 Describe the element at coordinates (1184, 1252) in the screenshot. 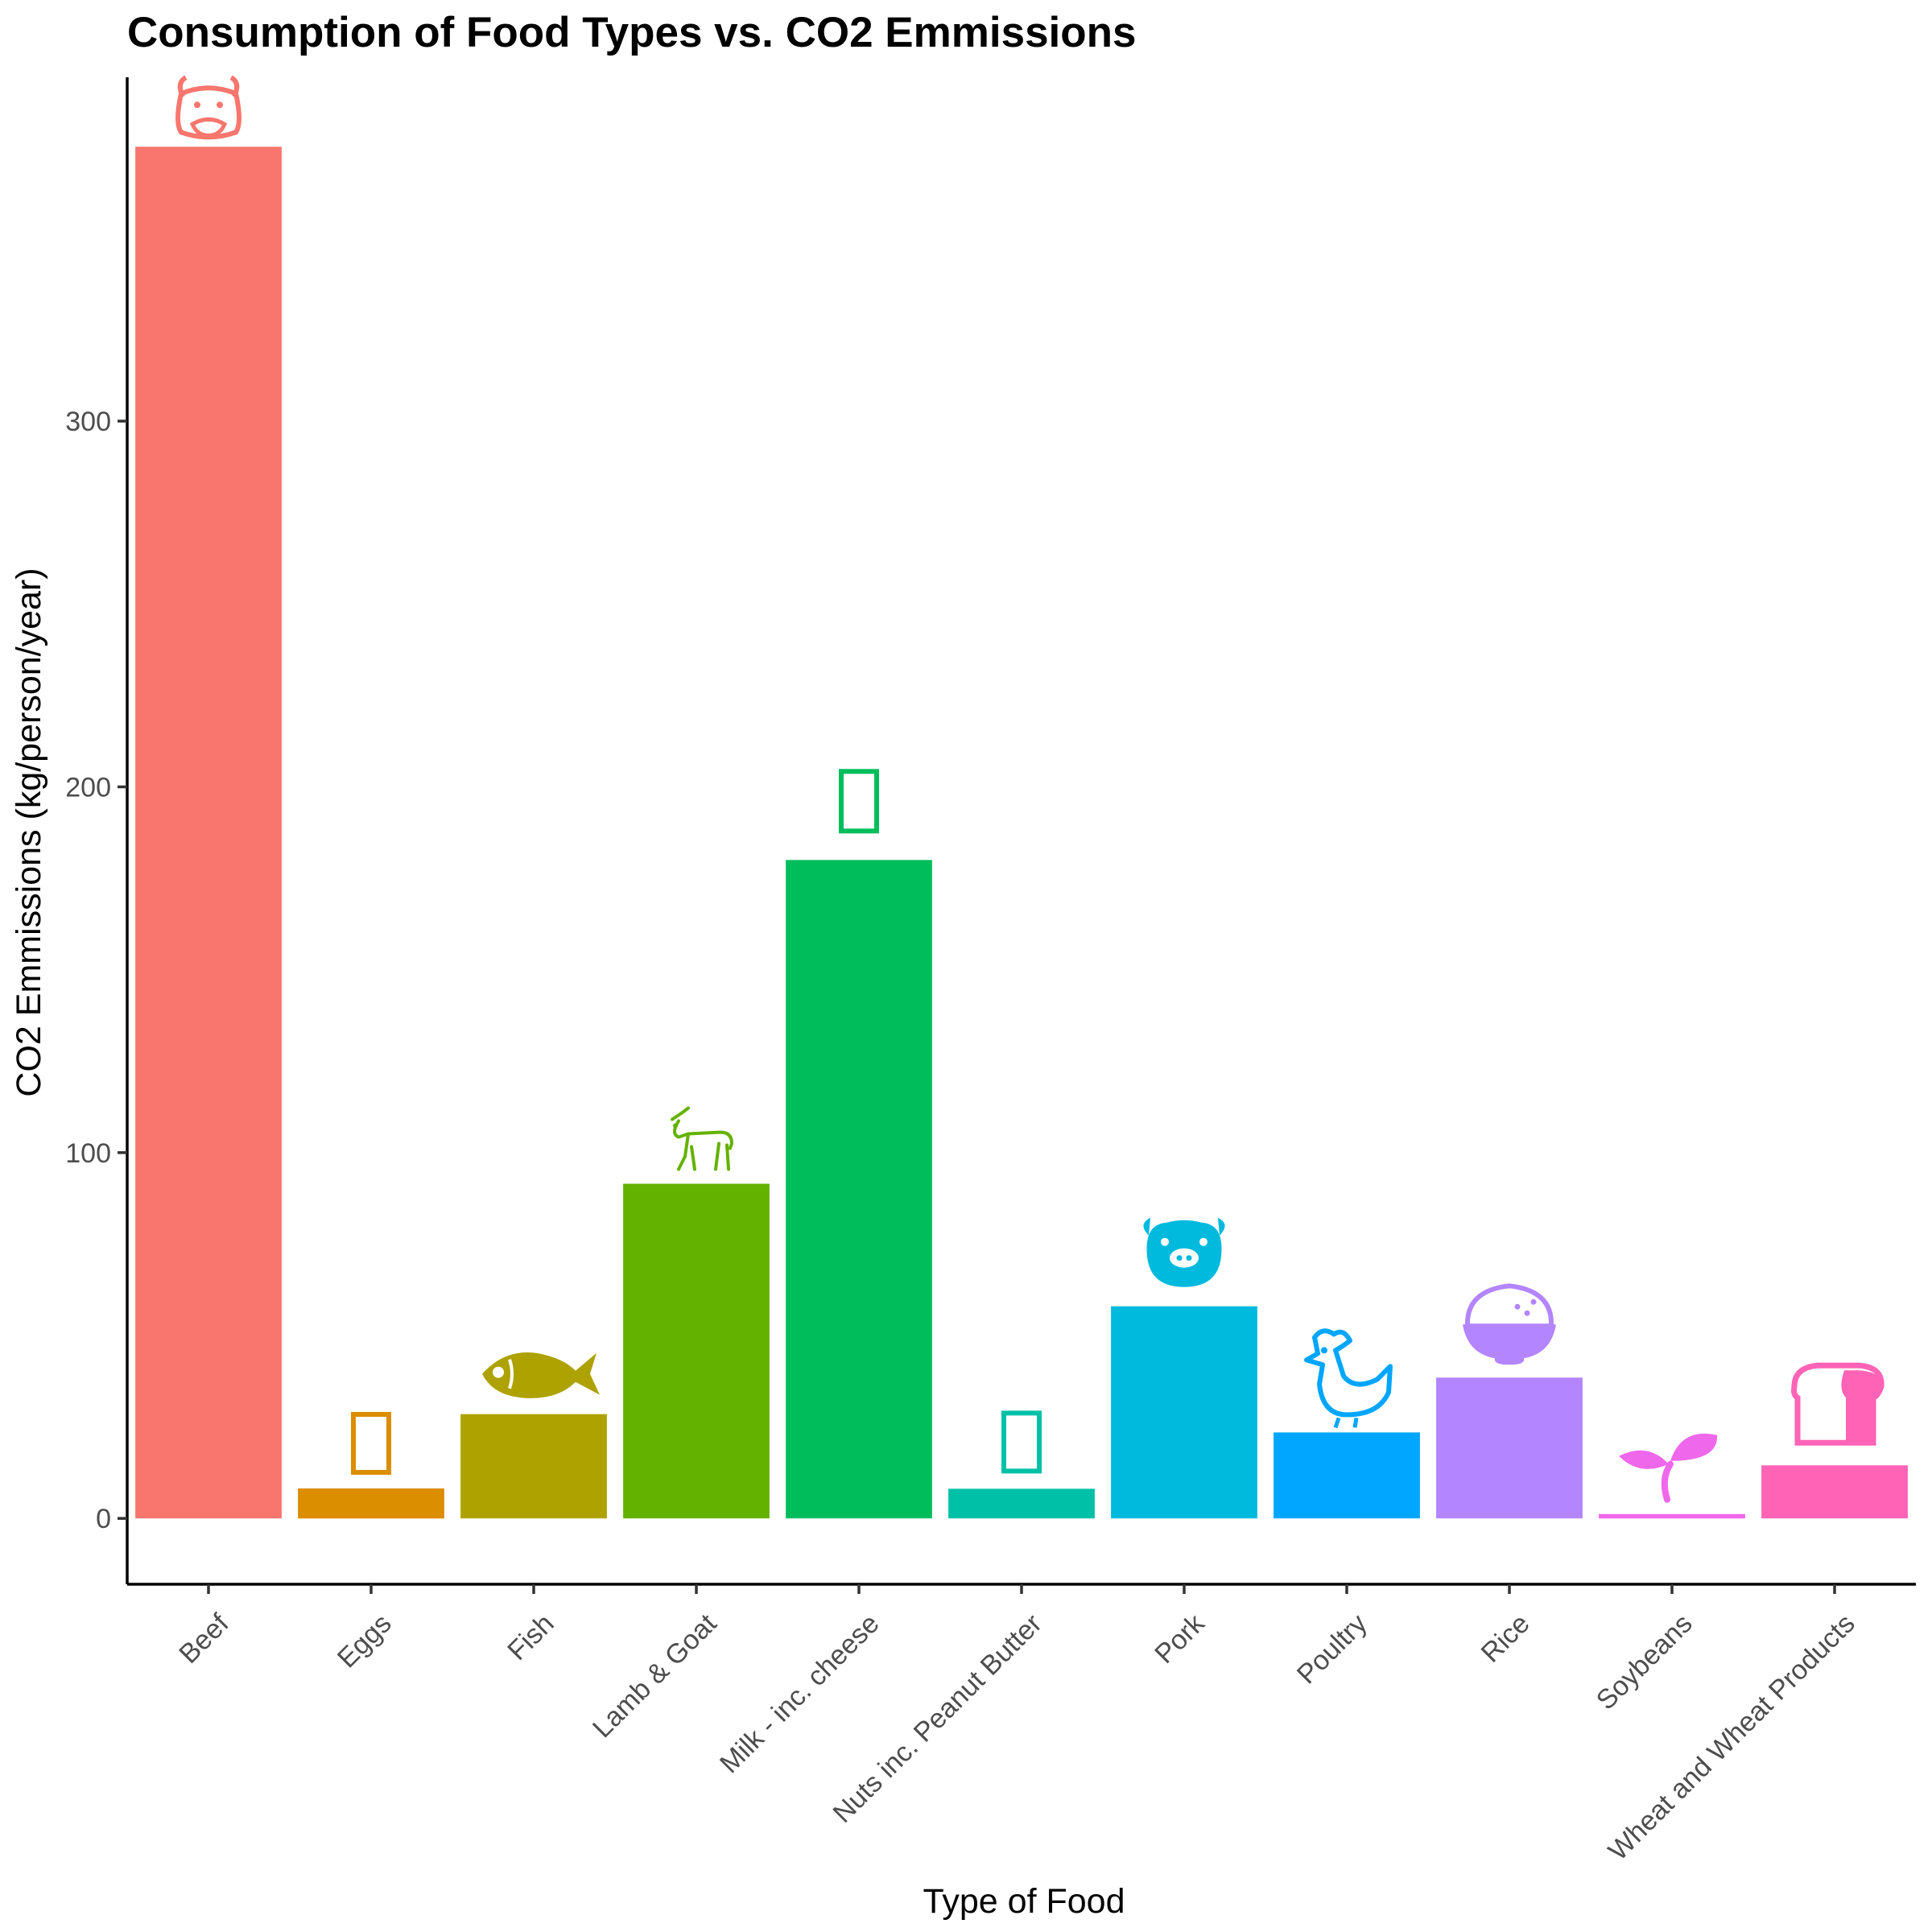

I see `pig-icon` at that location.